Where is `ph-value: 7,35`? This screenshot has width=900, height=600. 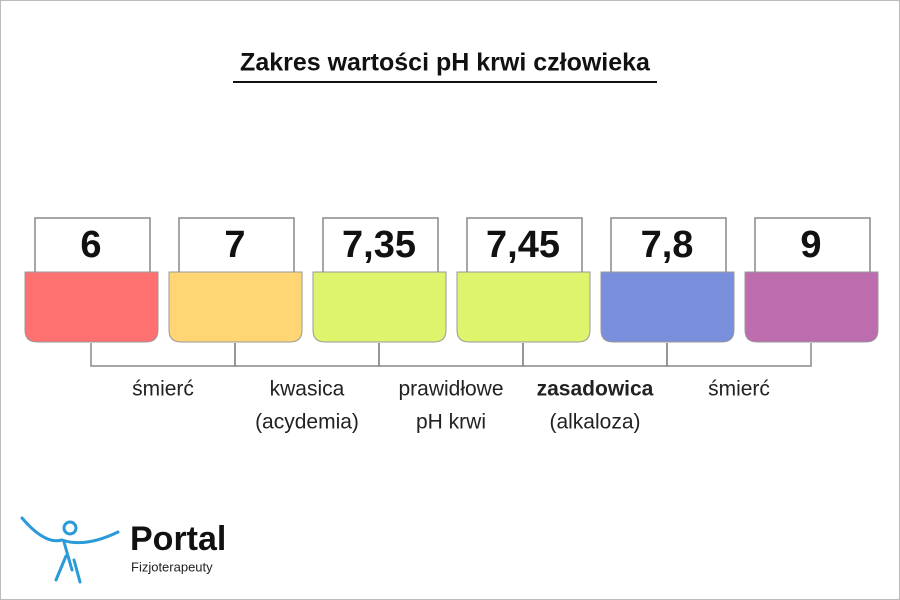
ph-value: 7,35 is located at coordinates (379, 245).